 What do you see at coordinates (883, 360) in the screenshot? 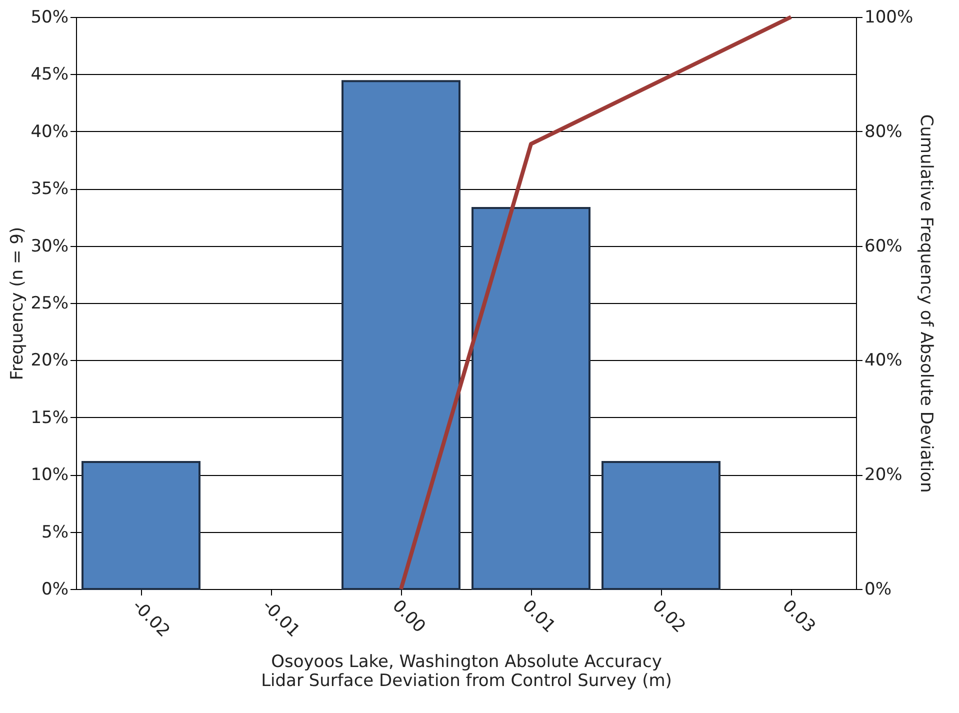
I see `y2-tick-label: 40%` at bounding box center [883, 360].